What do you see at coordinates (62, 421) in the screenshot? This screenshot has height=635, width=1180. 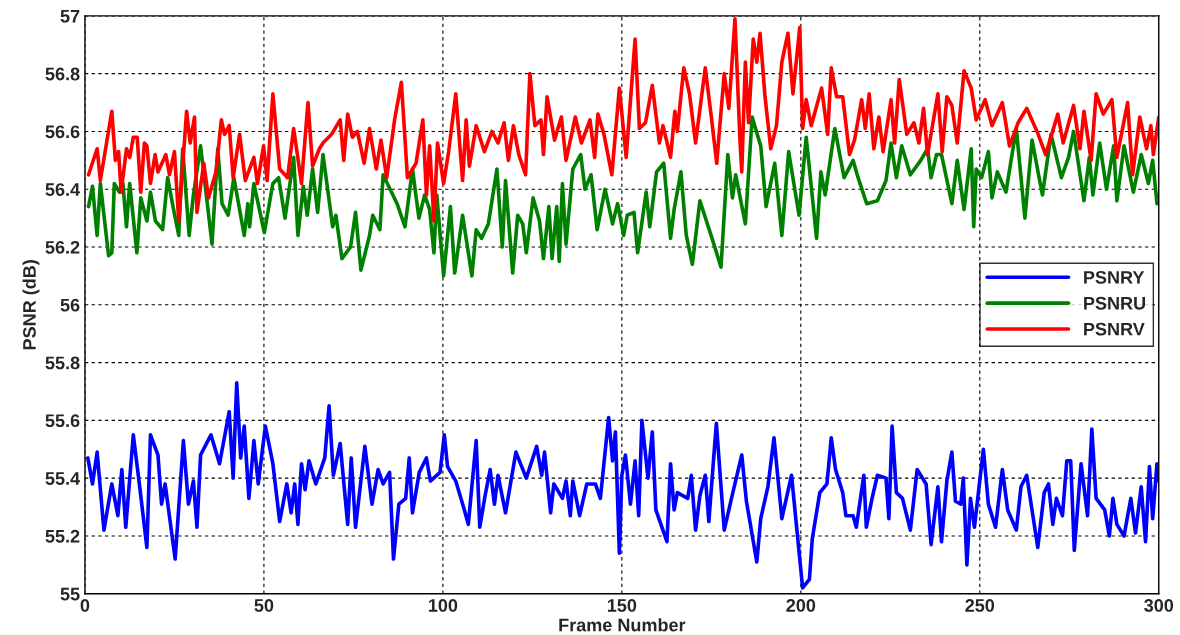 I see `y-tick-label: 55.6` at bounding box center [62, 421].